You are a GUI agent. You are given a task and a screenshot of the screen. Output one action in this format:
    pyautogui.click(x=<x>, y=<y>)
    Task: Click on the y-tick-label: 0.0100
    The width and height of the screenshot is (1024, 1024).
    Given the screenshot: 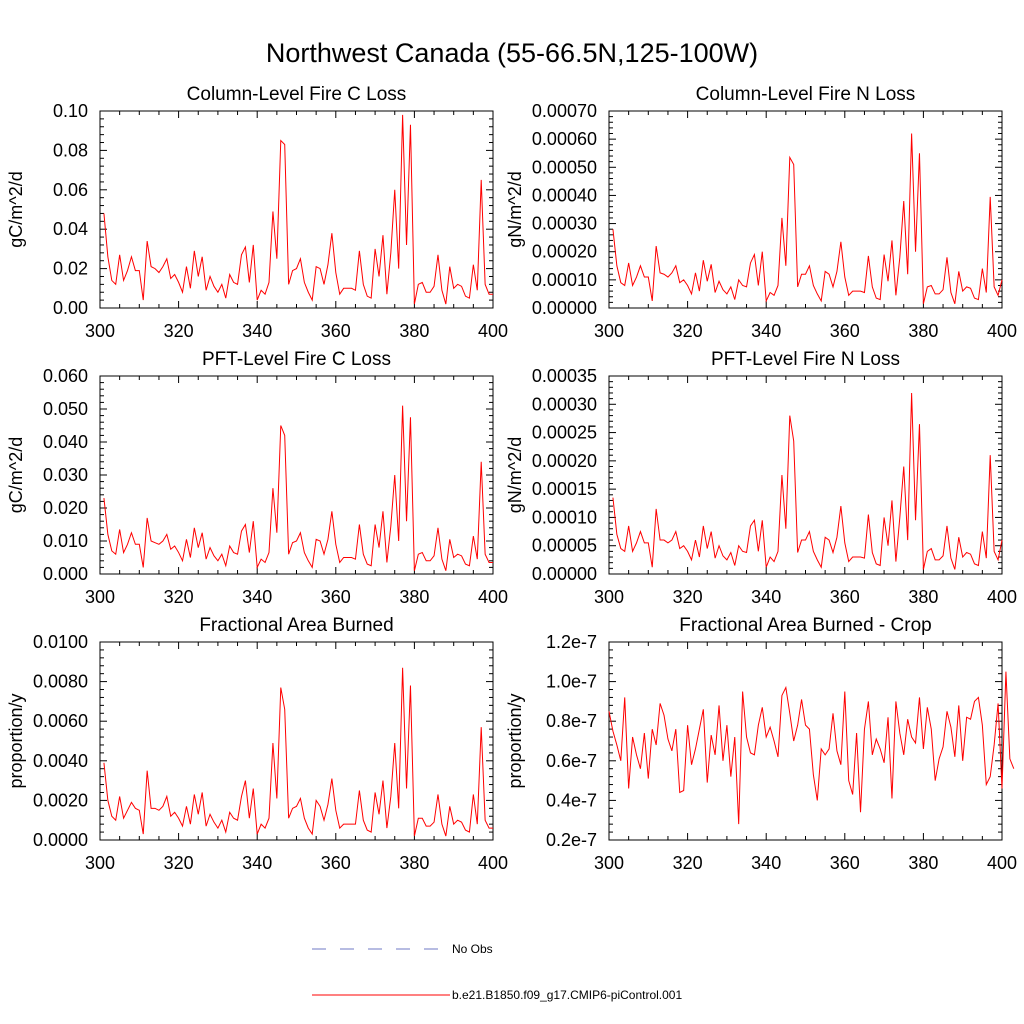 What is the action you would take?
    pyautogui.click(x=60, y=642)
    